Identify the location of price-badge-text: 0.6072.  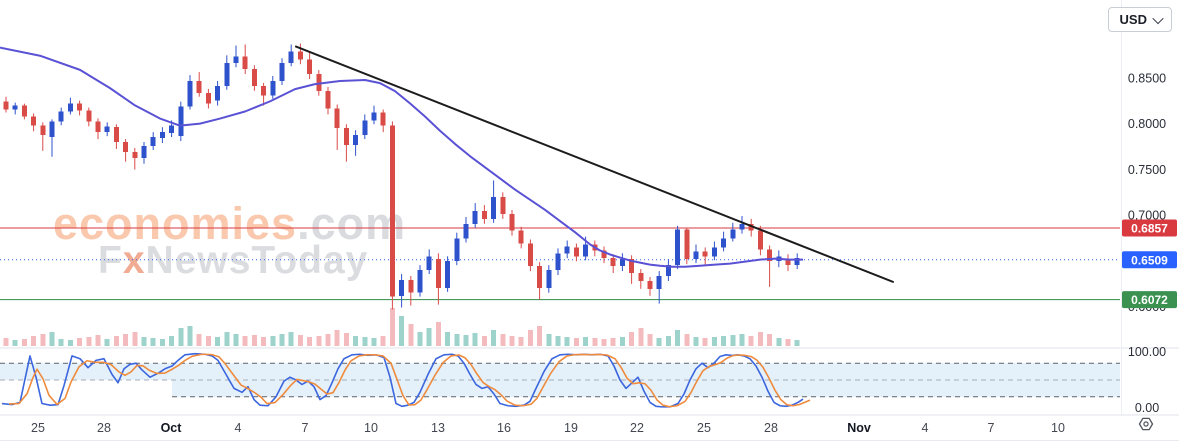
(1149, 300).